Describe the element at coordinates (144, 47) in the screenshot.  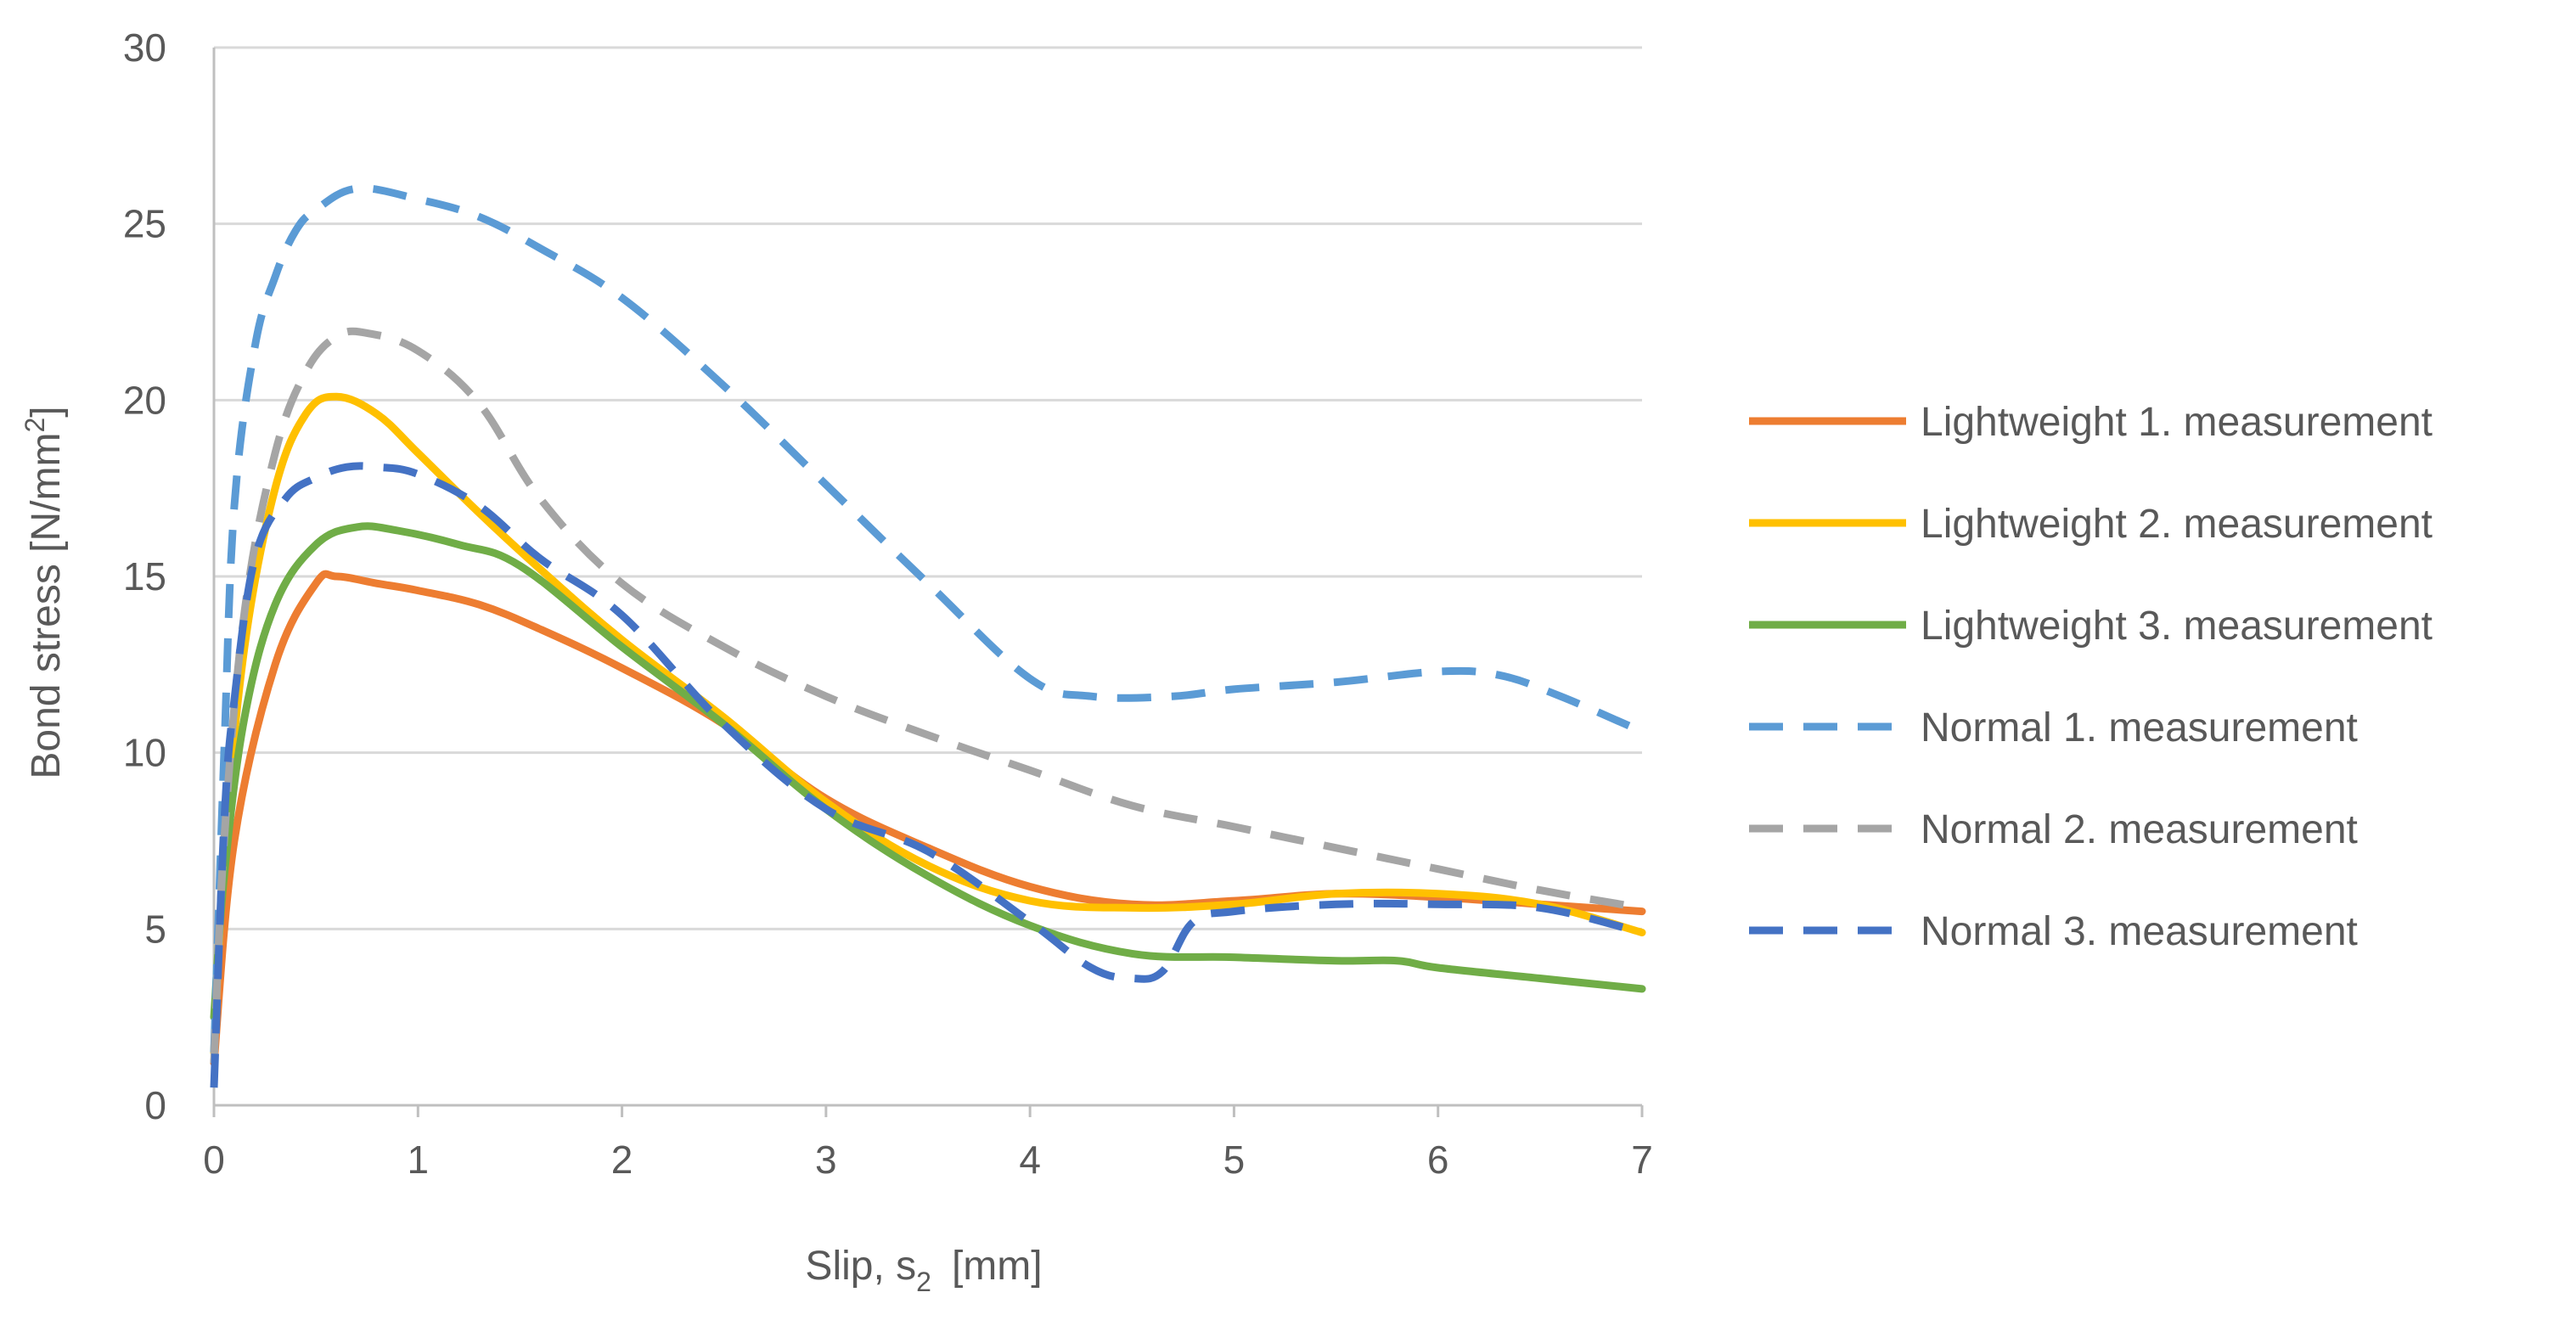
I see `y-tick-label-30: 30` at that location.